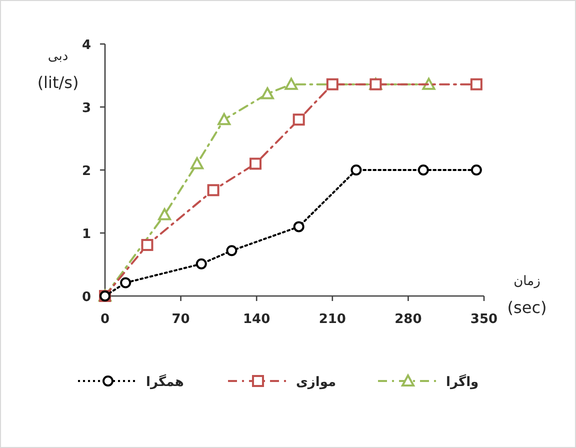 This screenshot has height=448, width=576. What do you see at coordinates (408, 319) in the screenshot?
I see `x-tick-label: 280` at bounding box center [408, 319].